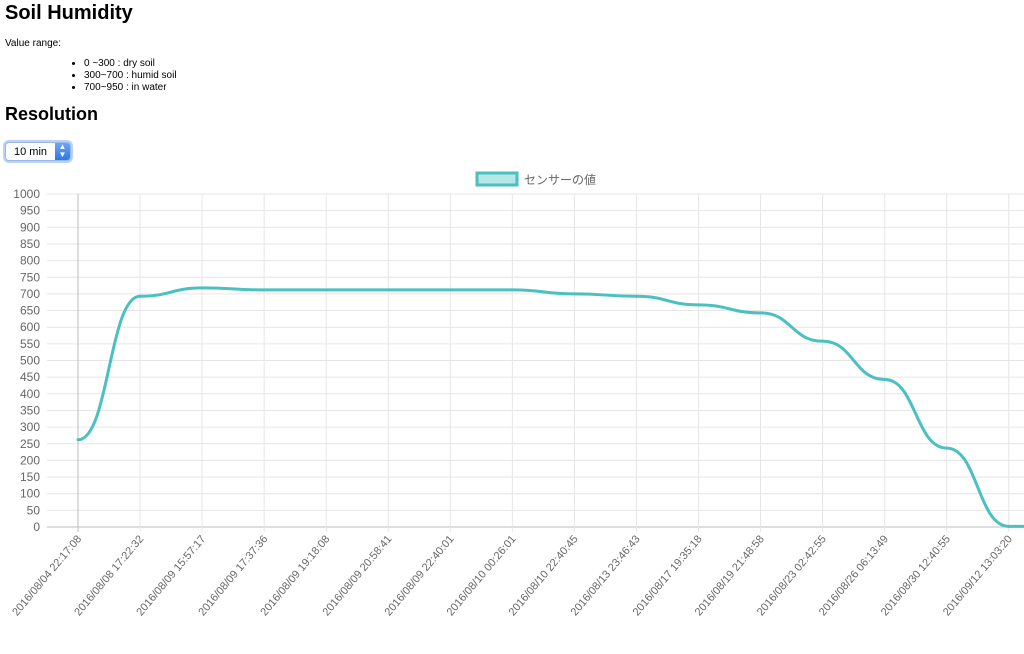 The height and width of the screenshot is (654, 1024). I want to click on y-tick-label: 350, so click(30, 410).